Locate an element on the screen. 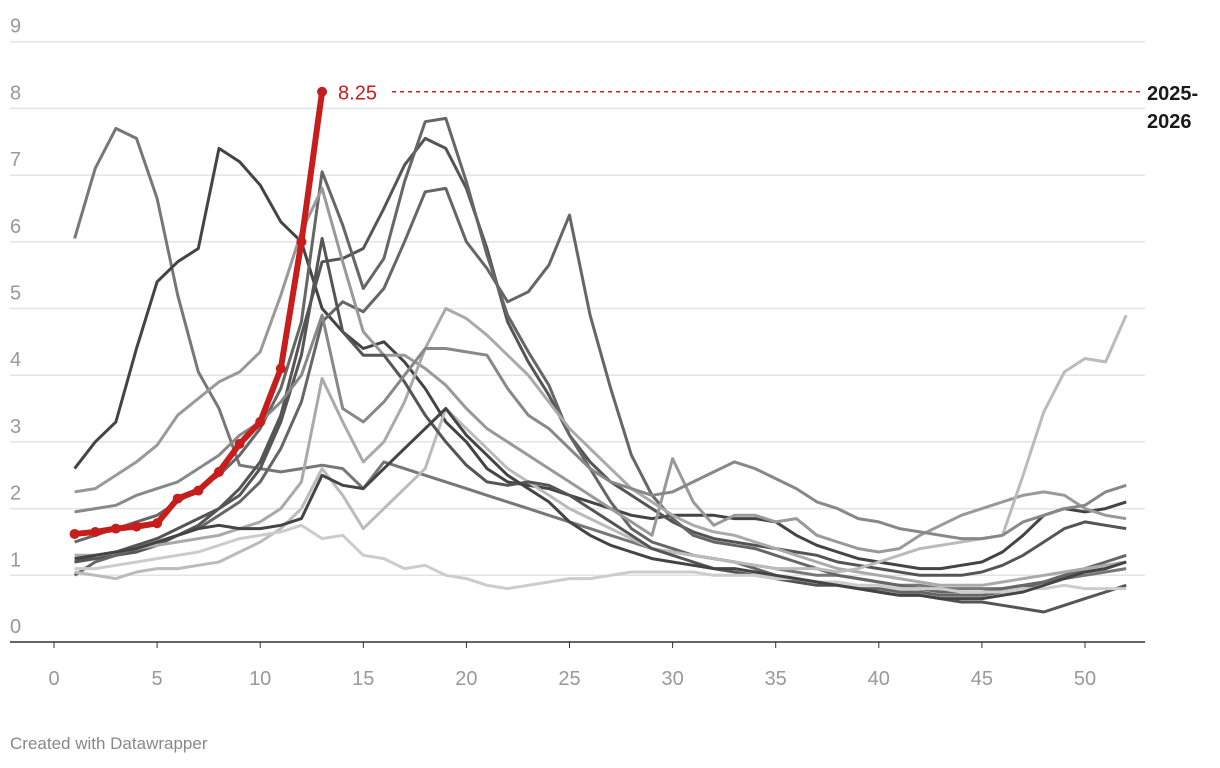  x-tick-label: 30 is located at coordinates (672, 679).